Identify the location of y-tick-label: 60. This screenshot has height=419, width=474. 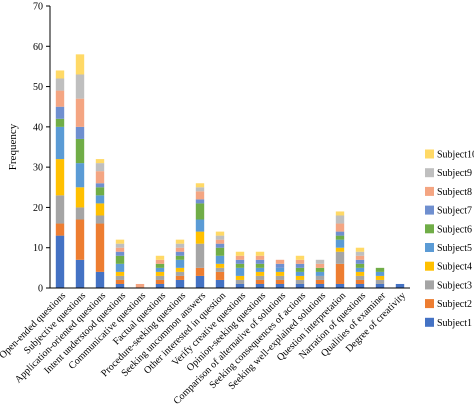
(38, 47).